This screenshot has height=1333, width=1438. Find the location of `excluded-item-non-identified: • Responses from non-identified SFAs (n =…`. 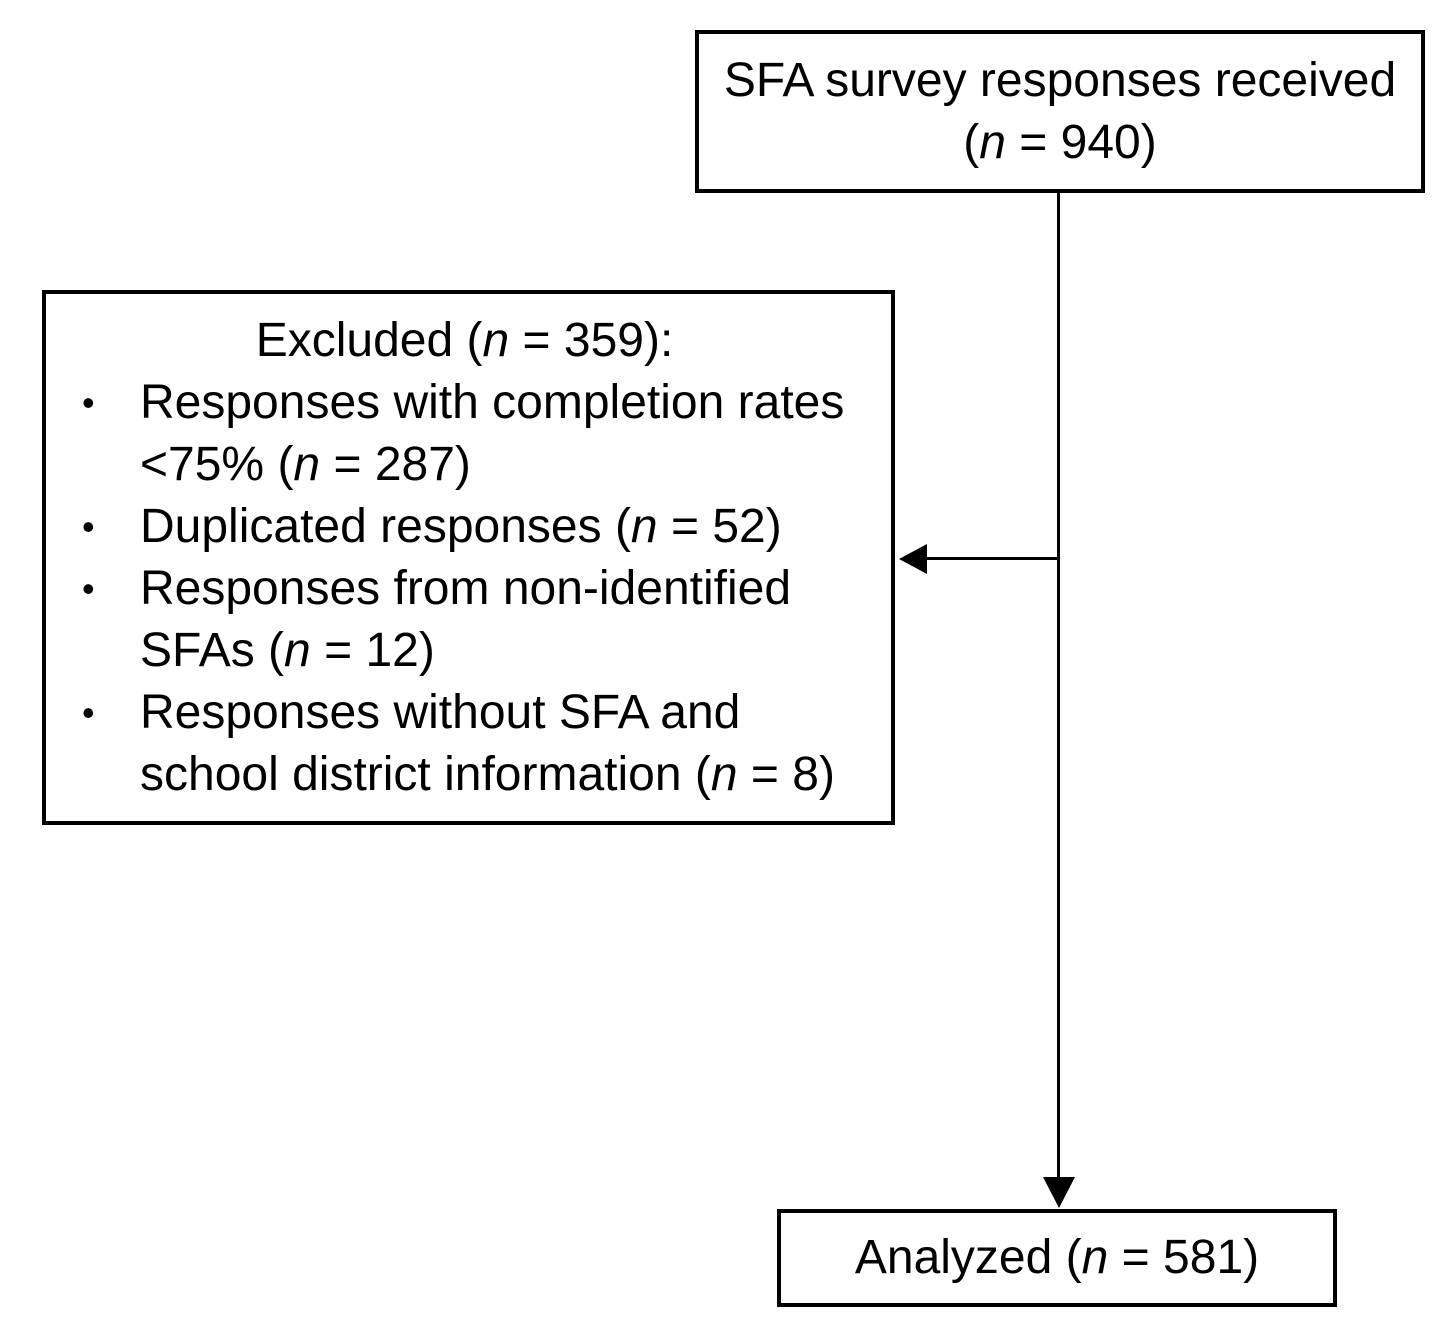

excluded-item-non-identified: • Responses from non-identified SFAs (n =… is located at coordinates (482, 620).